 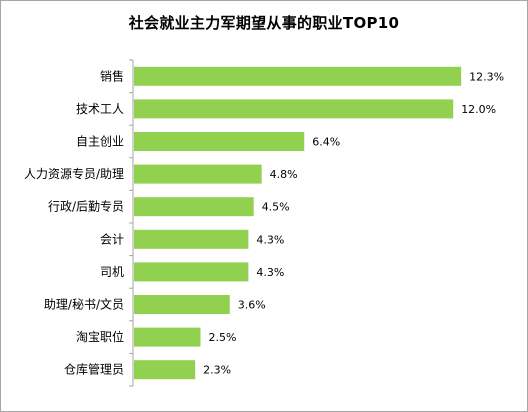 What do you see at coordinates (252, 305) in the screenshot?
I see `value-label: 3.6%` at bounding box center [252, 305].